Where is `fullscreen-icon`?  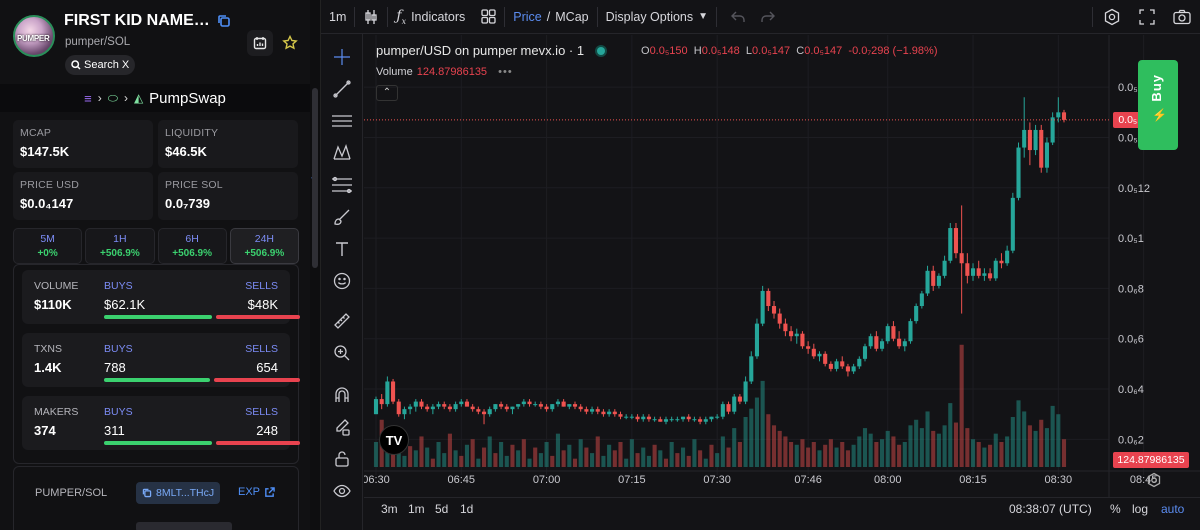
fullscreen-icon is located at coordinates (1147, 16).